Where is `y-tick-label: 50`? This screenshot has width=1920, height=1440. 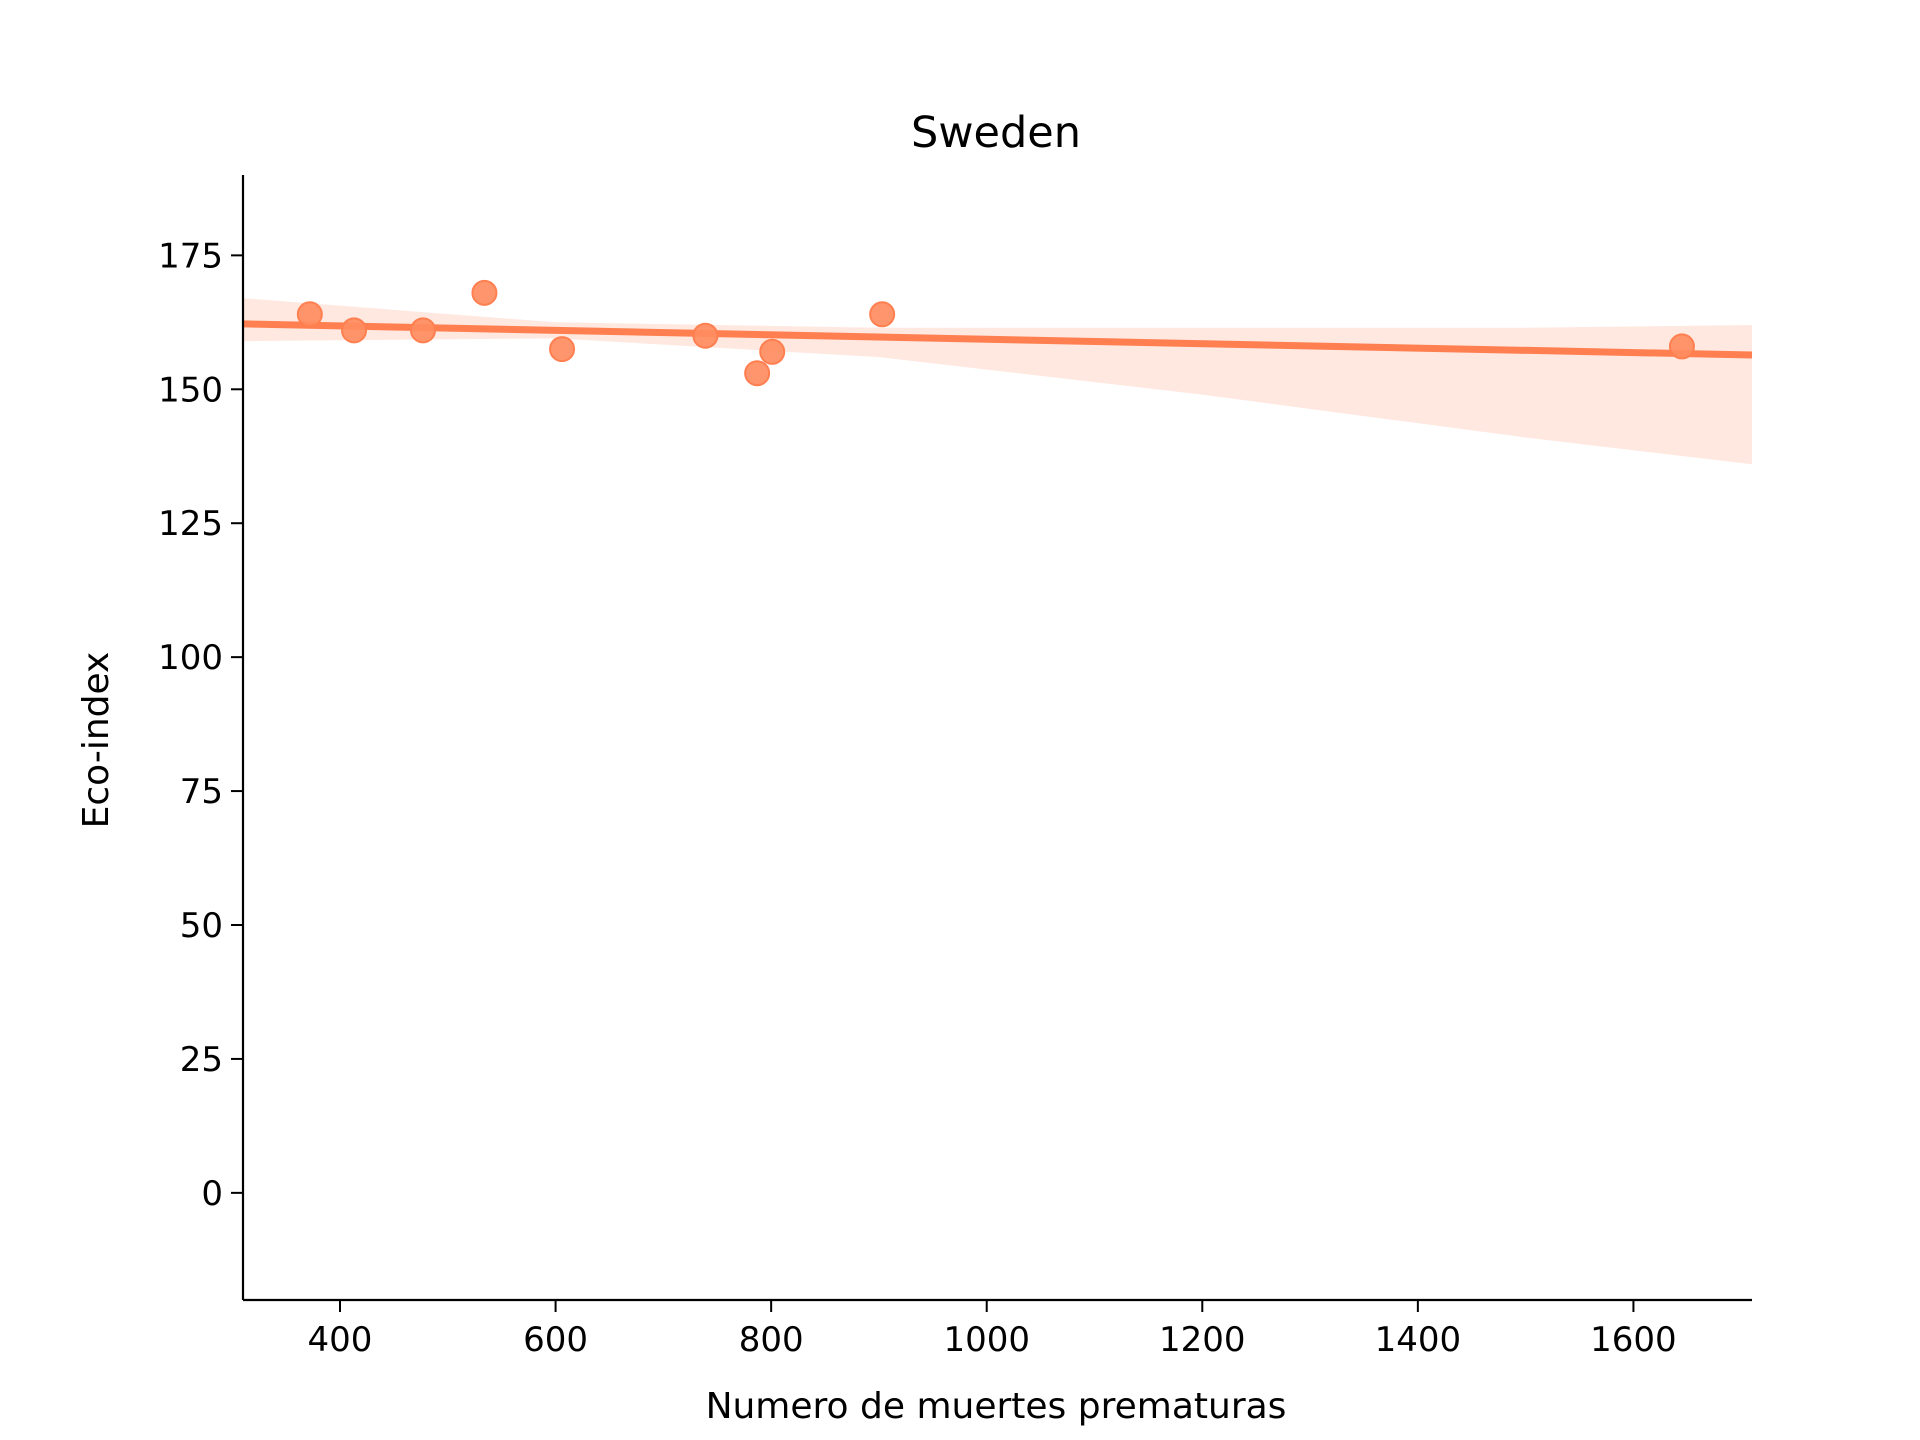 y-tick-label: 50 is located at coordinates (201, 926).